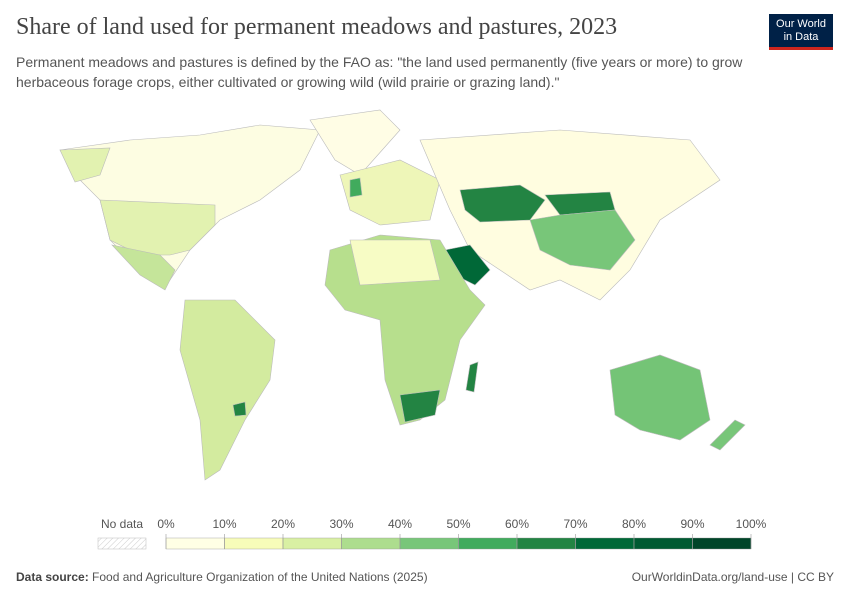 This screenshot has width=850, height=600. I want to click on logo: Our World in Data, so click(801, 32).